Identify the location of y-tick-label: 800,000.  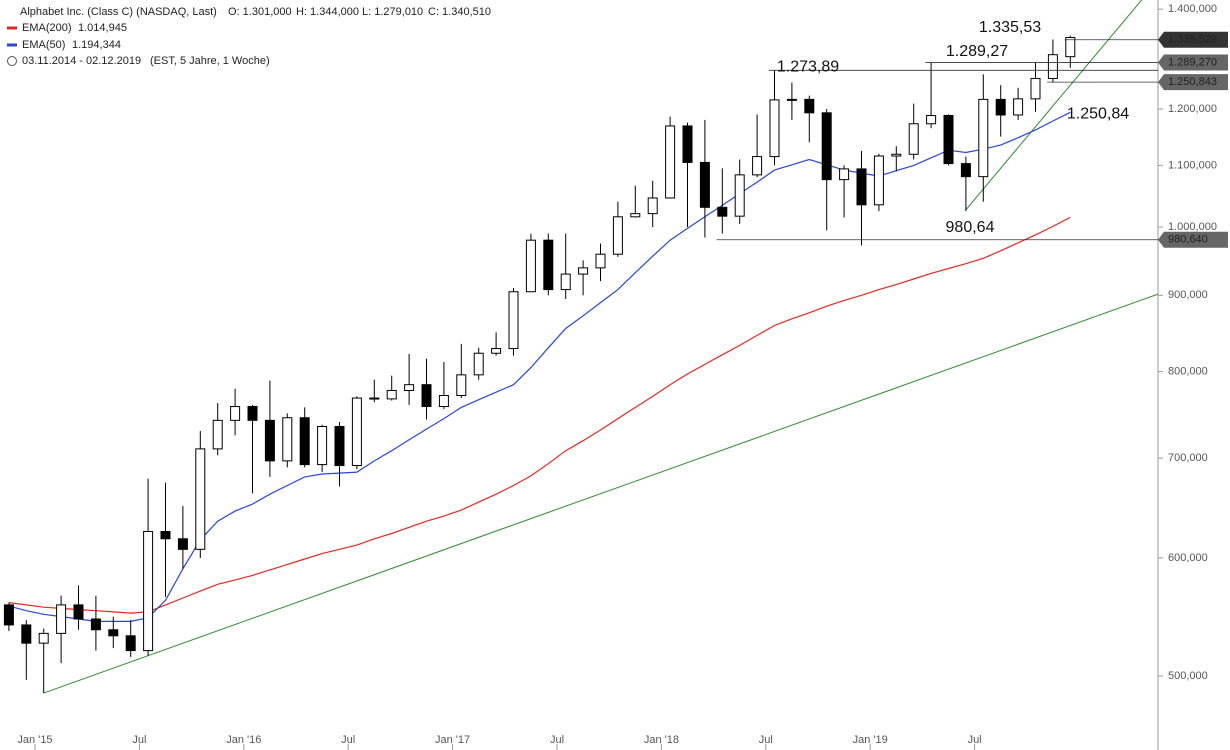
(1188, 372).